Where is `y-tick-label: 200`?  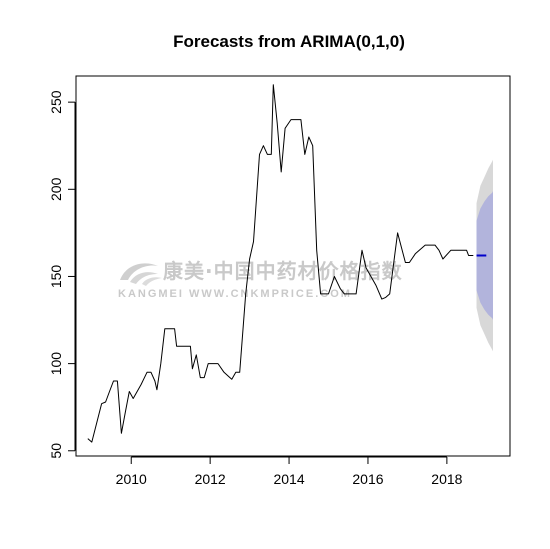
y-tick-label: 200 is located at coordinates (56, 189).